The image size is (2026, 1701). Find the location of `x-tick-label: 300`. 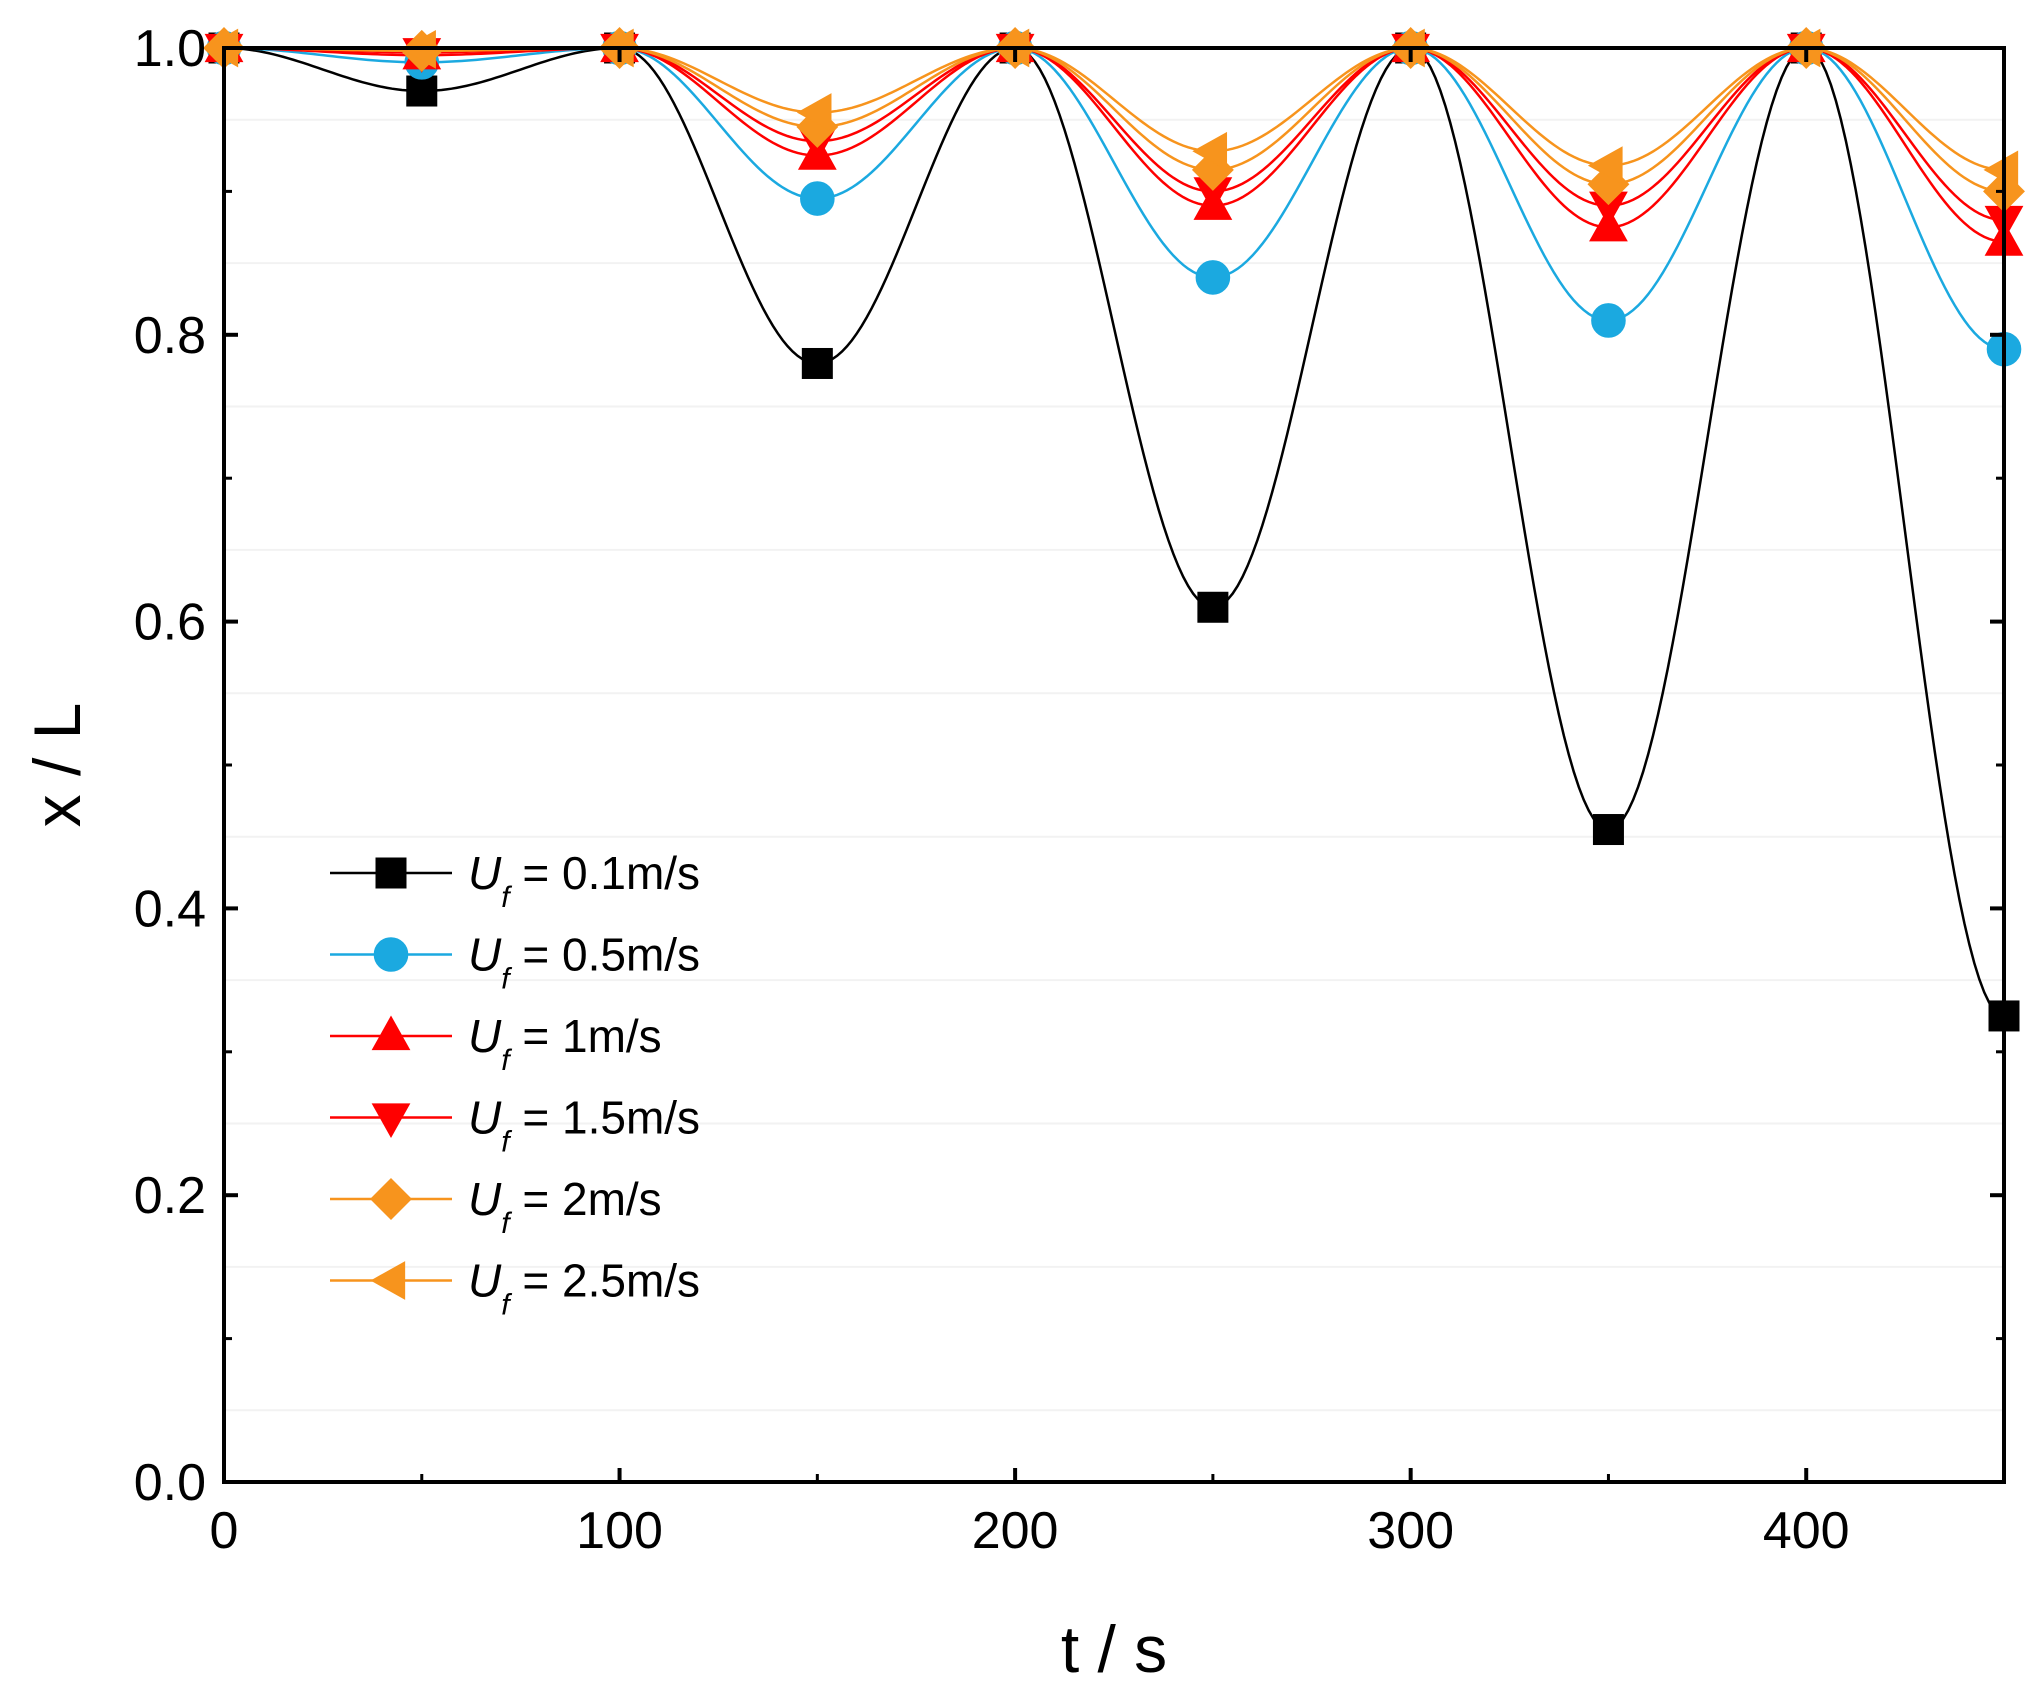

x-tick-label: 300 is located at coordinates (1410, 1531).